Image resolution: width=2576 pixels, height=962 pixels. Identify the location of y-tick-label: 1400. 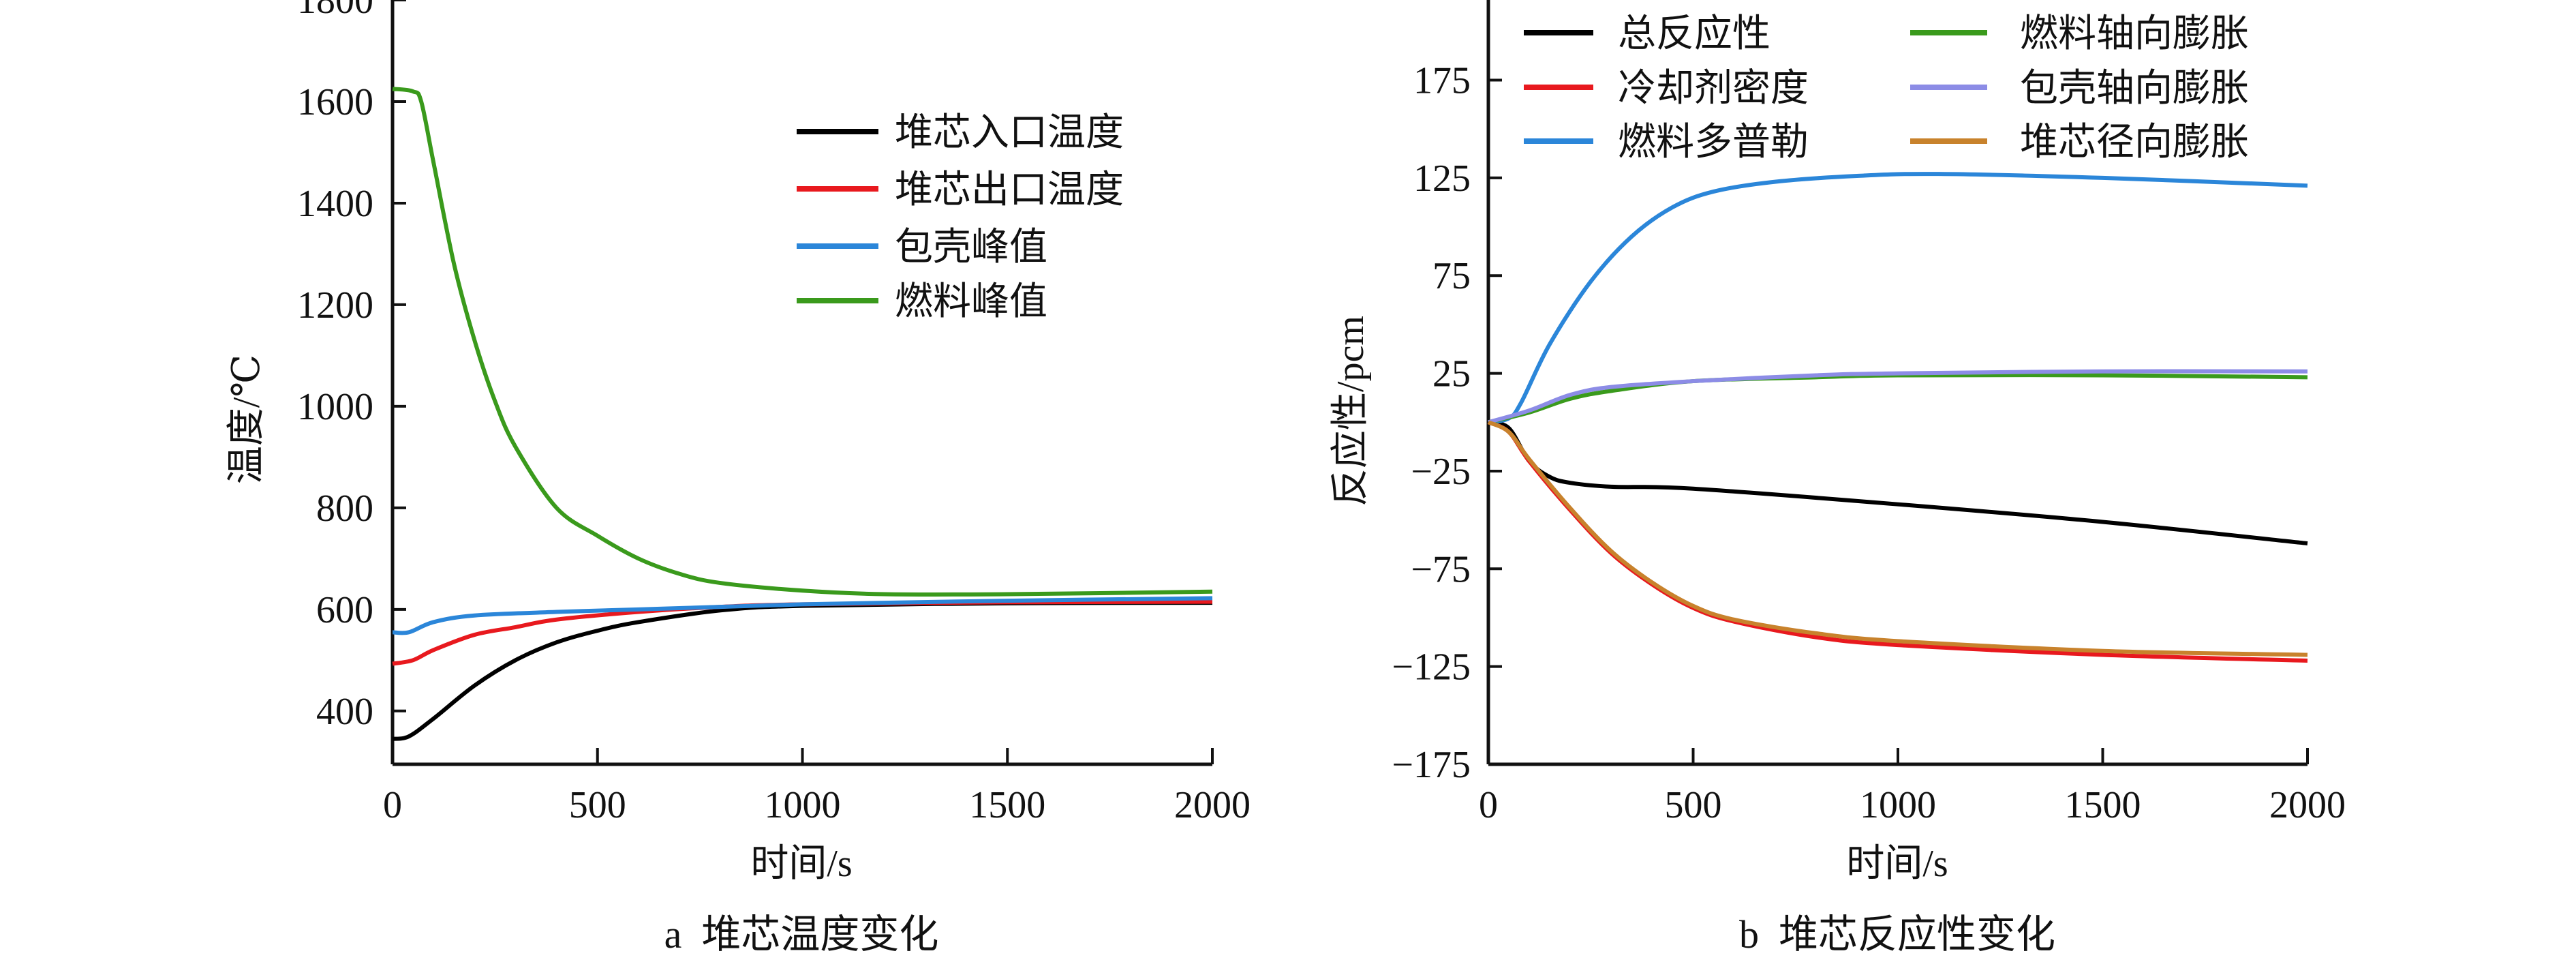
(335, 204).